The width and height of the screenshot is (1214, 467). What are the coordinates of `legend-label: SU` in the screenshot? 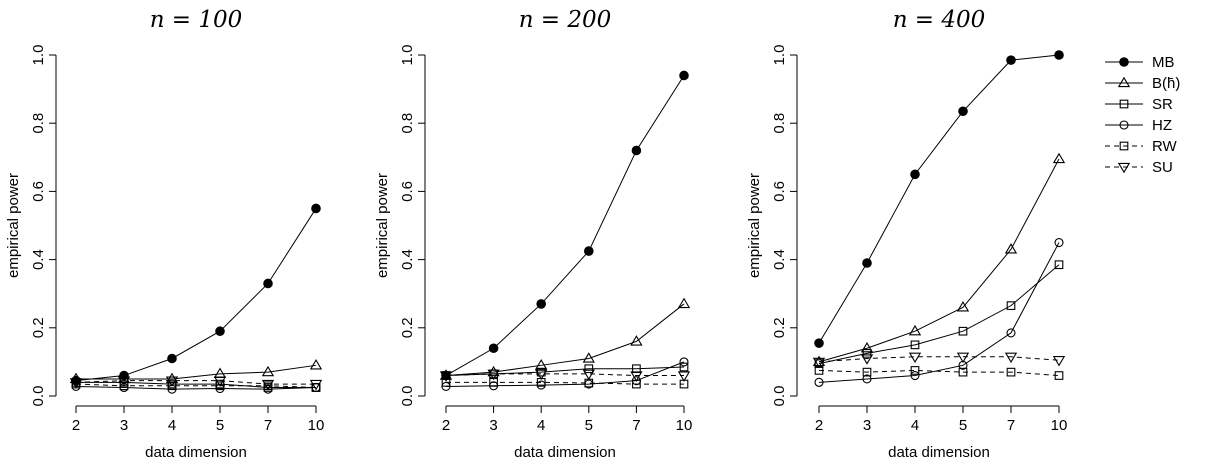 It's located at (1162, 167).